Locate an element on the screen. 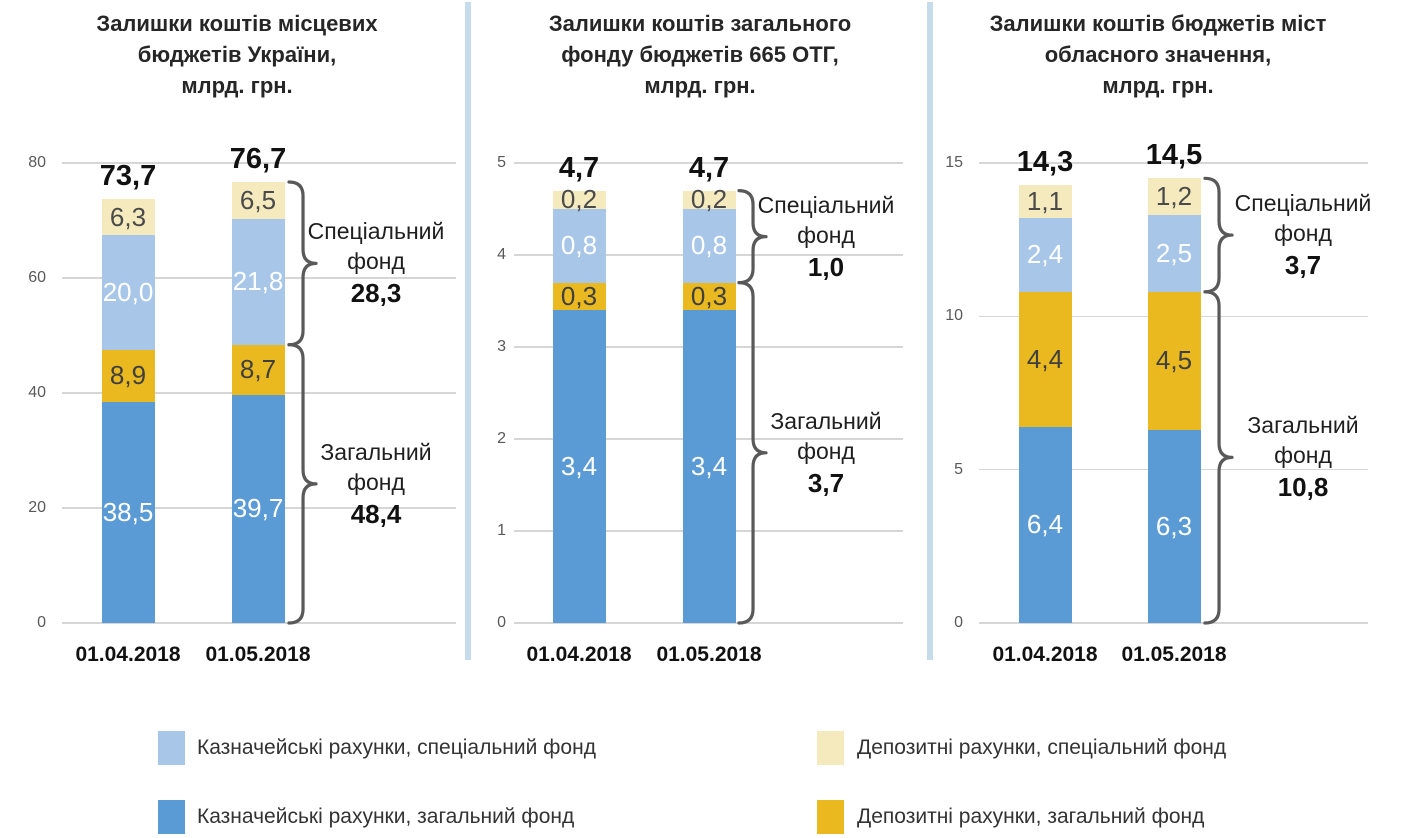 The image size is (1416, 838). bar-segment-label: 0,2 is located at coordinates (579, 199).